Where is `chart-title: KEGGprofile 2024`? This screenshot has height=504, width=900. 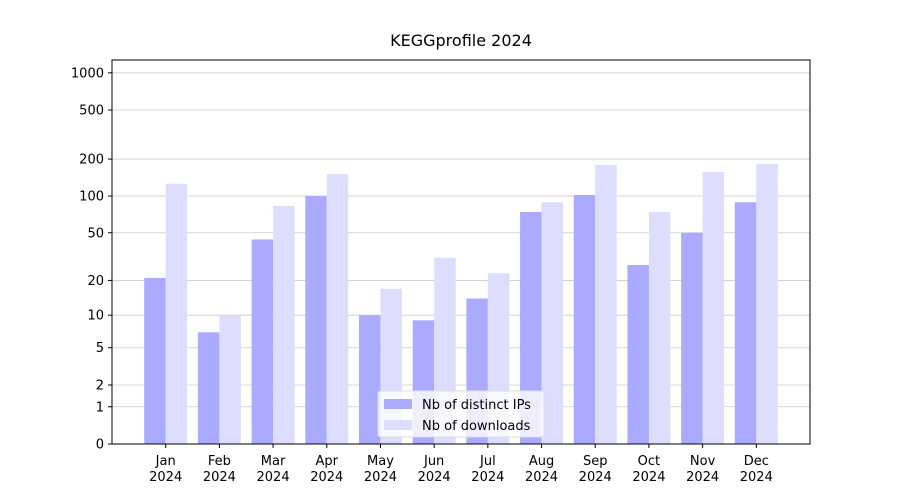 chart-title: KEGGprofile 2024 is located at coordinates (461, 40).